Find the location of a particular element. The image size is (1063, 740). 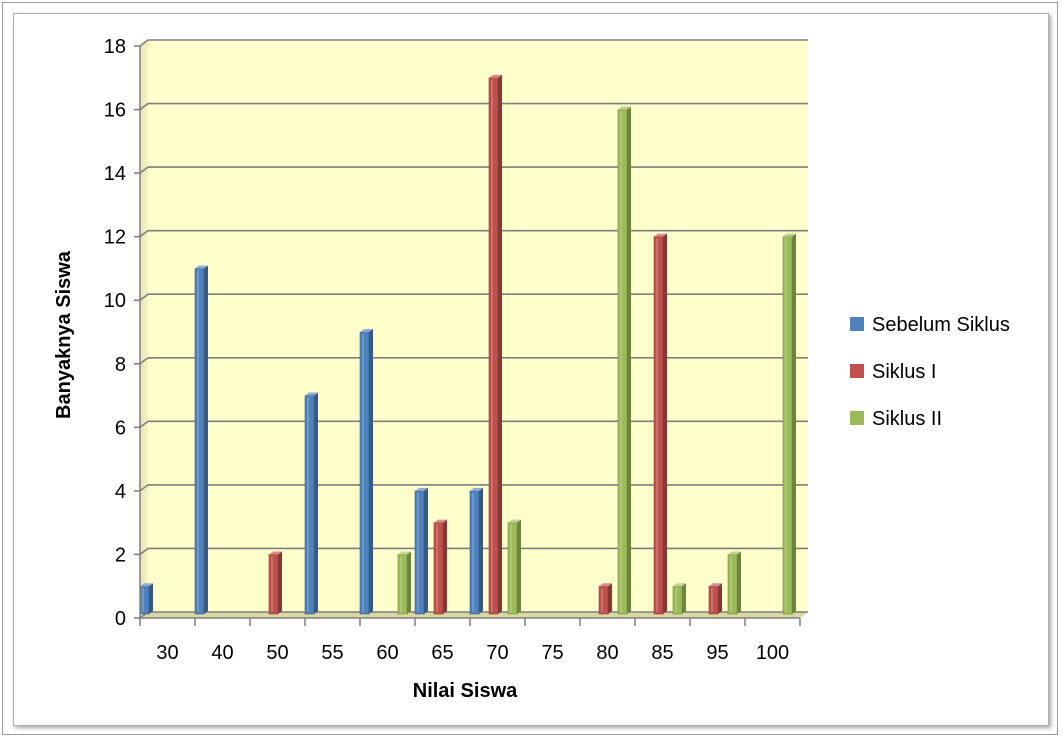

y-tick-label: 18 is located at coordinates (115, 47).